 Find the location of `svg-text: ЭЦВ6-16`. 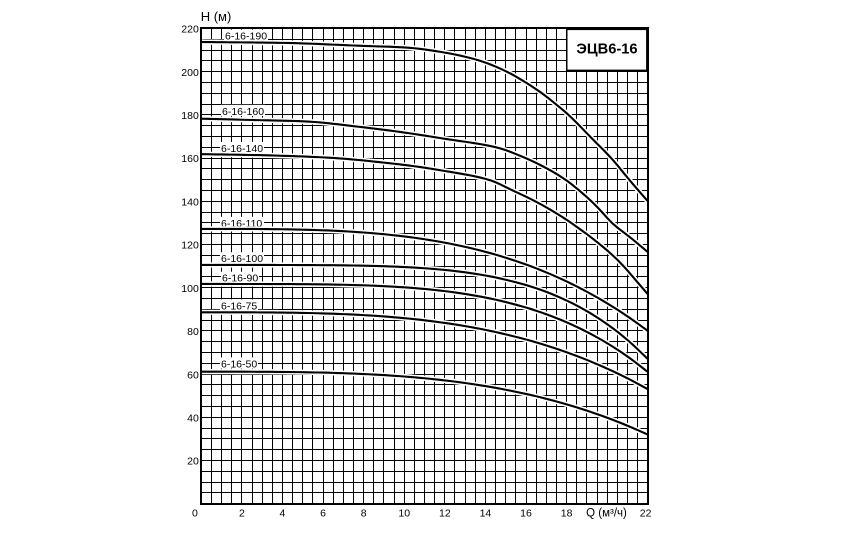

svg-text: ЭЦВ6-16 is located at coordinates (606, 49).